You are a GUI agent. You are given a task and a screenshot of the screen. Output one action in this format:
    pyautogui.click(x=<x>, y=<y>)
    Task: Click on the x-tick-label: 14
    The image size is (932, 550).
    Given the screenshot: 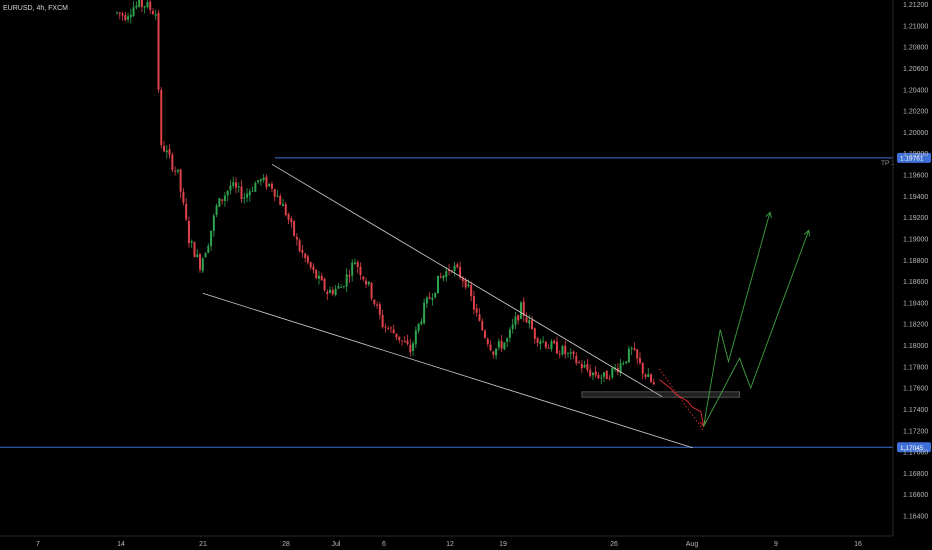 What is the action you would take?
    pyautogui.click(x=121, y=544)
    